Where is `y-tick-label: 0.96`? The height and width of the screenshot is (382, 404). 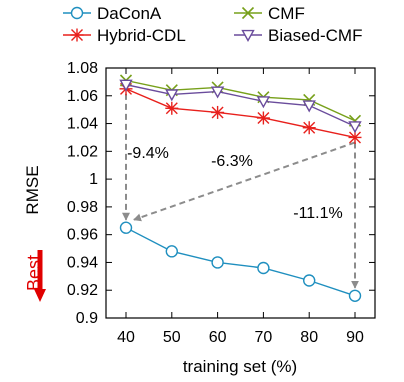 y-tick-label: 0.96 is located at coordinates (82, 235).